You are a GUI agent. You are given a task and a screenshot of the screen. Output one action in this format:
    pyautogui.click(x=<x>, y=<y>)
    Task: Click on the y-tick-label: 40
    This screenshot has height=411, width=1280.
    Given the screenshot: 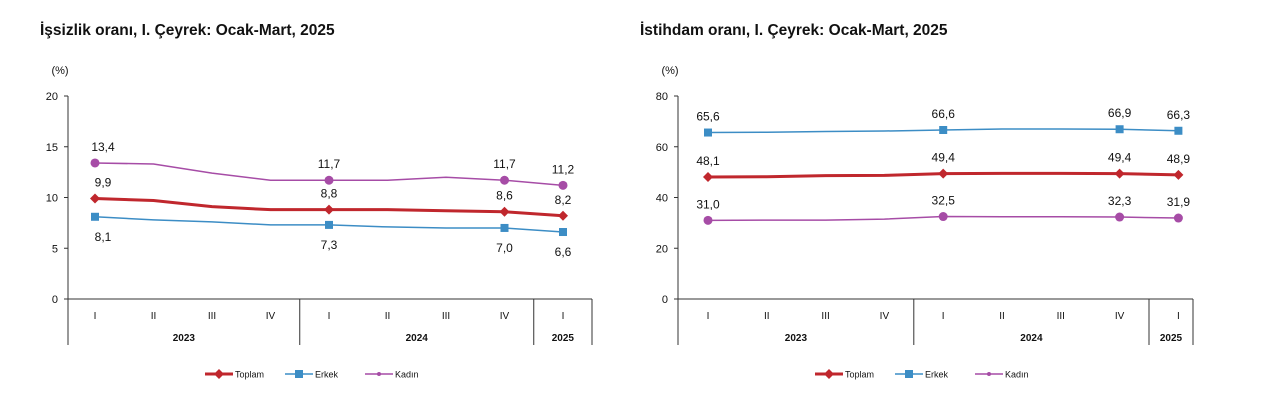 What is the action you would take?
    pyautogui.click(x=662, y=199)
    